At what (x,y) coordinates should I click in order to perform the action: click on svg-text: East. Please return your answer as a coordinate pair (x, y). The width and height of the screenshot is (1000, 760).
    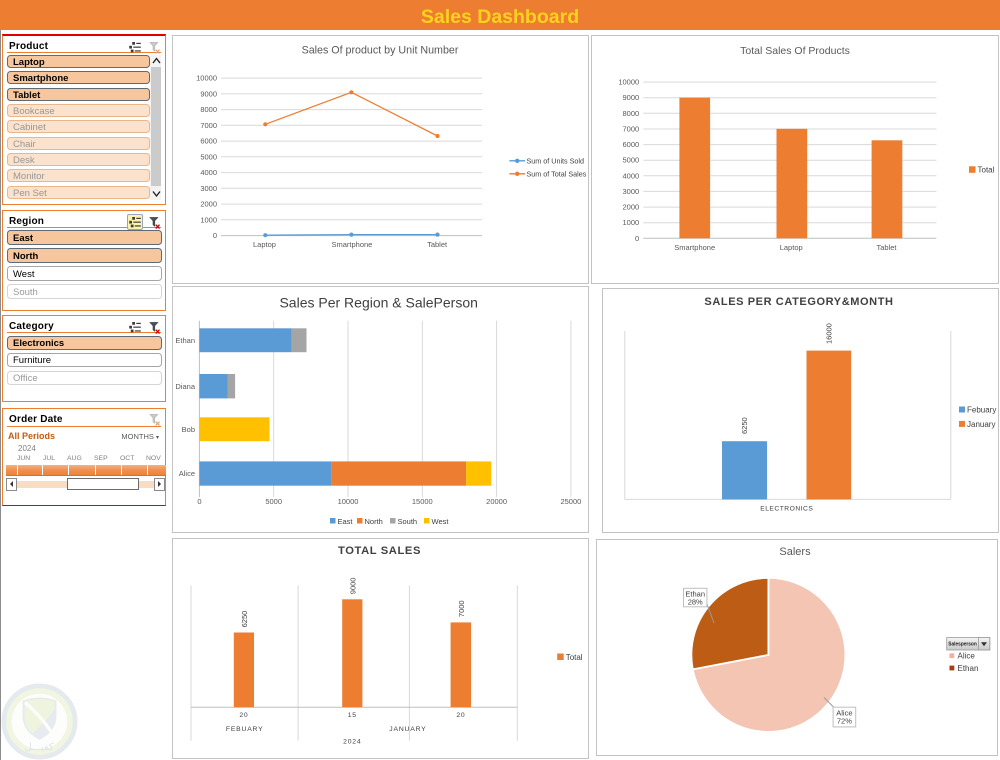
    Looking at the image, I should click on (346, 521).